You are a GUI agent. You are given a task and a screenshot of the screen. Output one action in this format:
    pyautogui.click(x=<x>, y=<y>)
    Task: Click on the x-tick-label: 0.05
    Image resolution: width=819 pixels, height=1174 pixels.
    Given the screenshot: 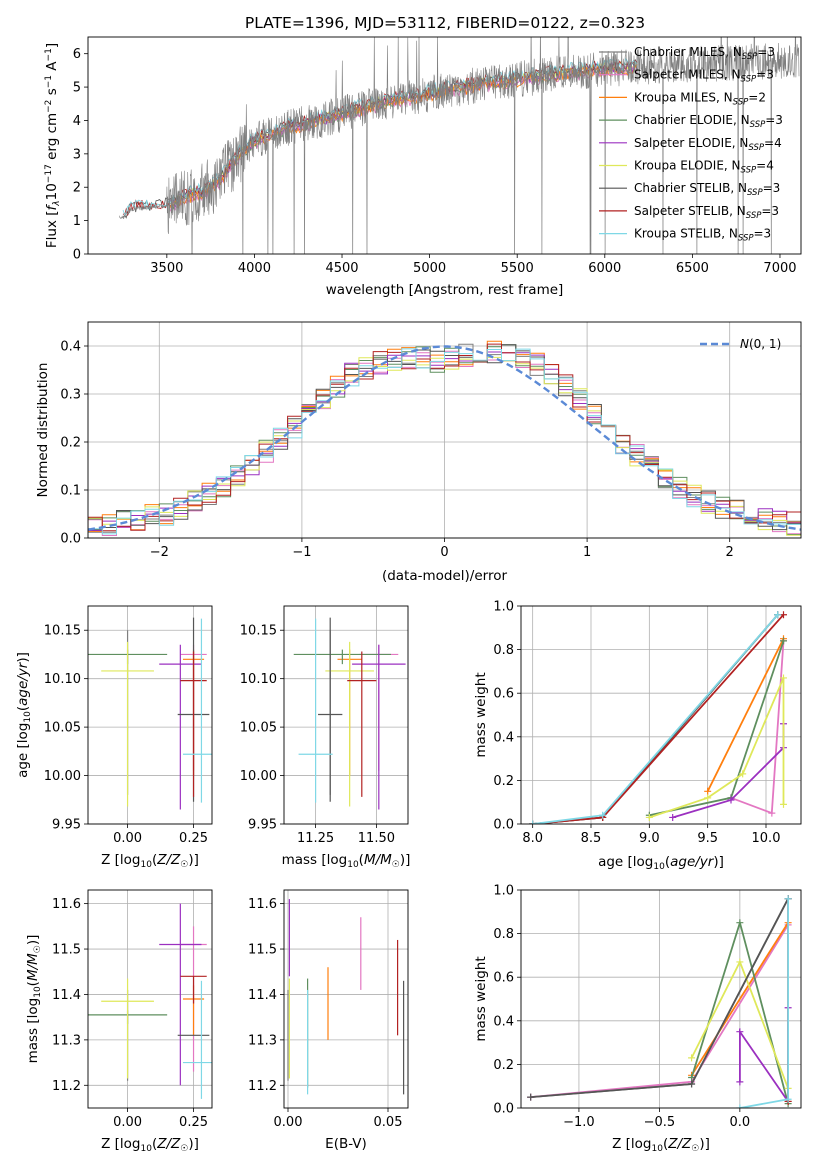 What is the action you would take?
    pyautogui.click(x=388, y=1122)
    